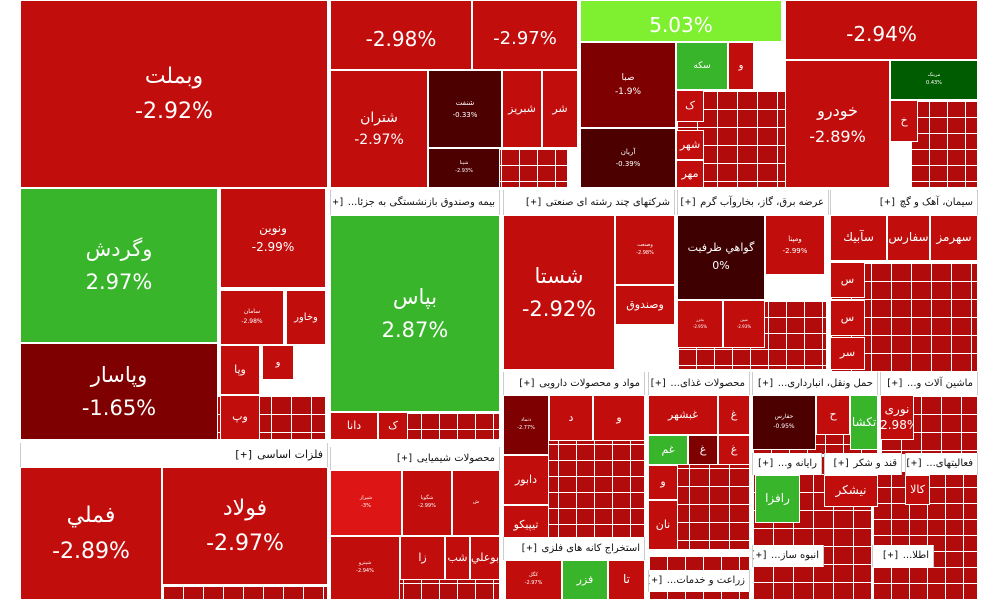 This screenshot has width=1000, height=600. I want to click on treemap-tile: شگویا -2.99%, so click(427, 503).